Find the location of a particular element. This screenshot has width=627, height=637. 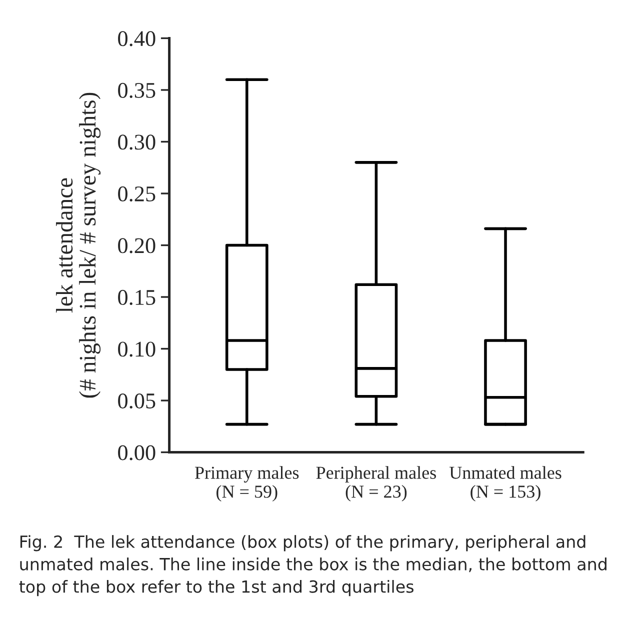

y-tick-label: 0.30 is located at coordinates (137, 142).